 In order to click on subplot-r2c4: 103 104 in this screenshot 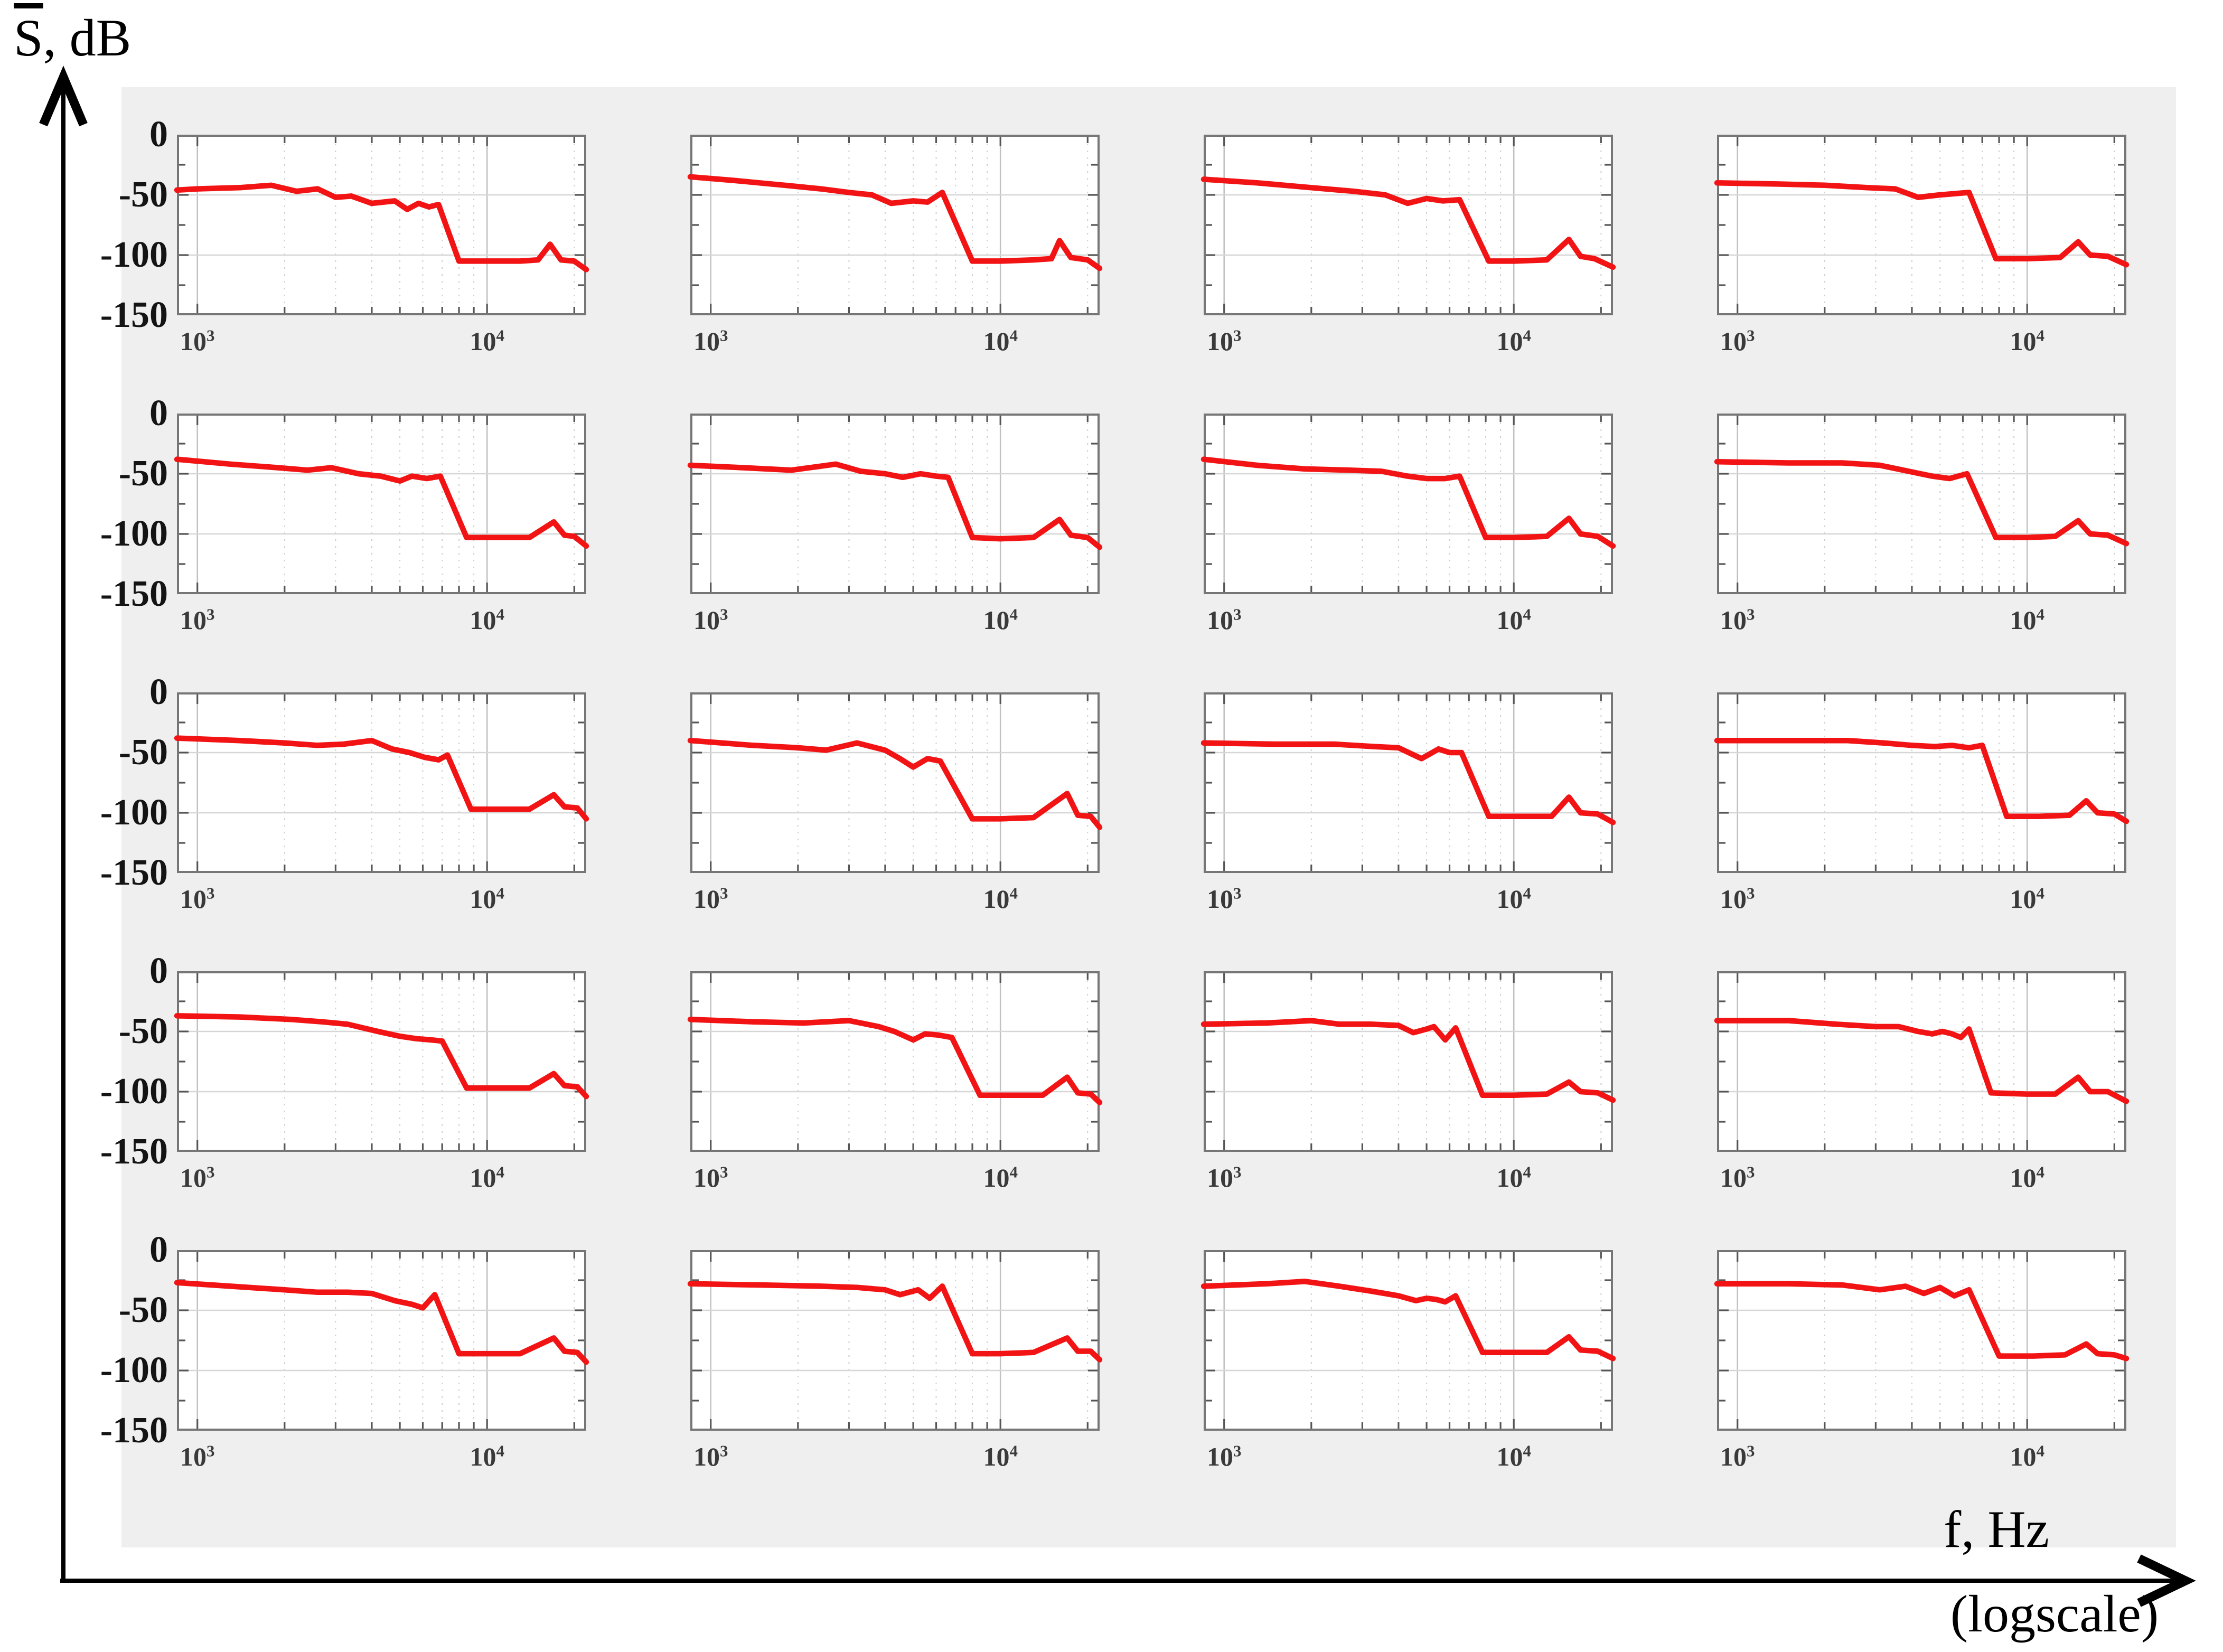, I will do `click(1922, 524)`.